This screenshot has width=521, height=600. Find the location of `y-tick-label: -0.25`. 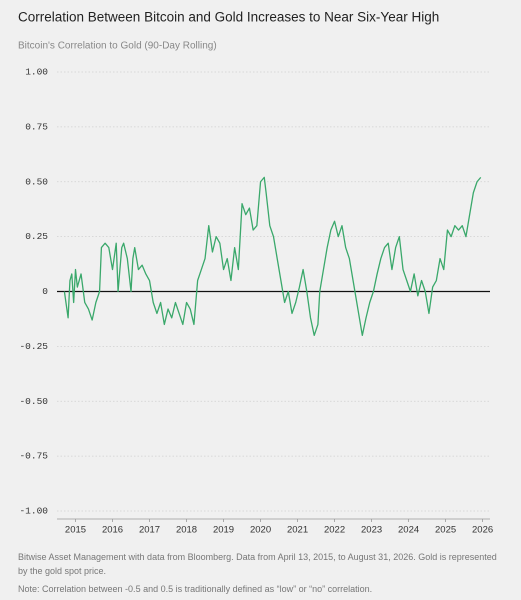

y-tick-label: -0.25 is located at coordinates (33, 346).